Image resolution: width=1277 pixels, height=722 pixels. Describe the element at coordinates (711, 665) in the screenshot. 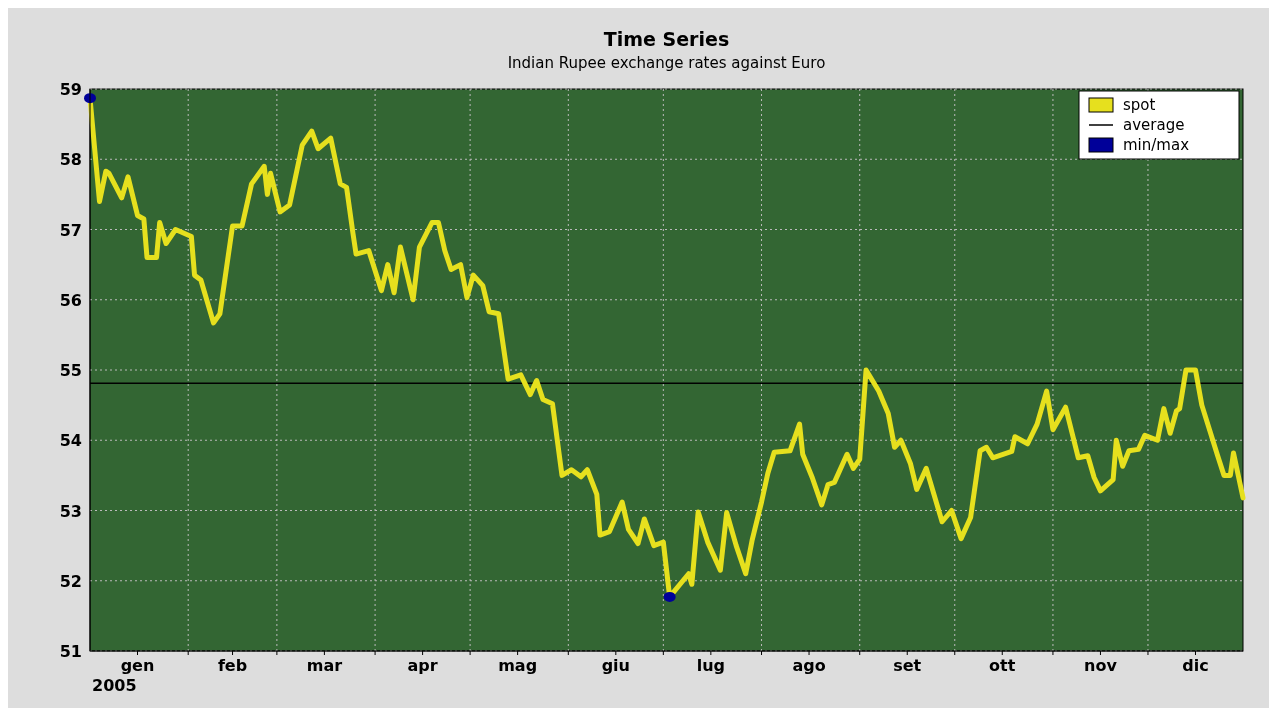

I see `x-tick-label: lug` at that location.